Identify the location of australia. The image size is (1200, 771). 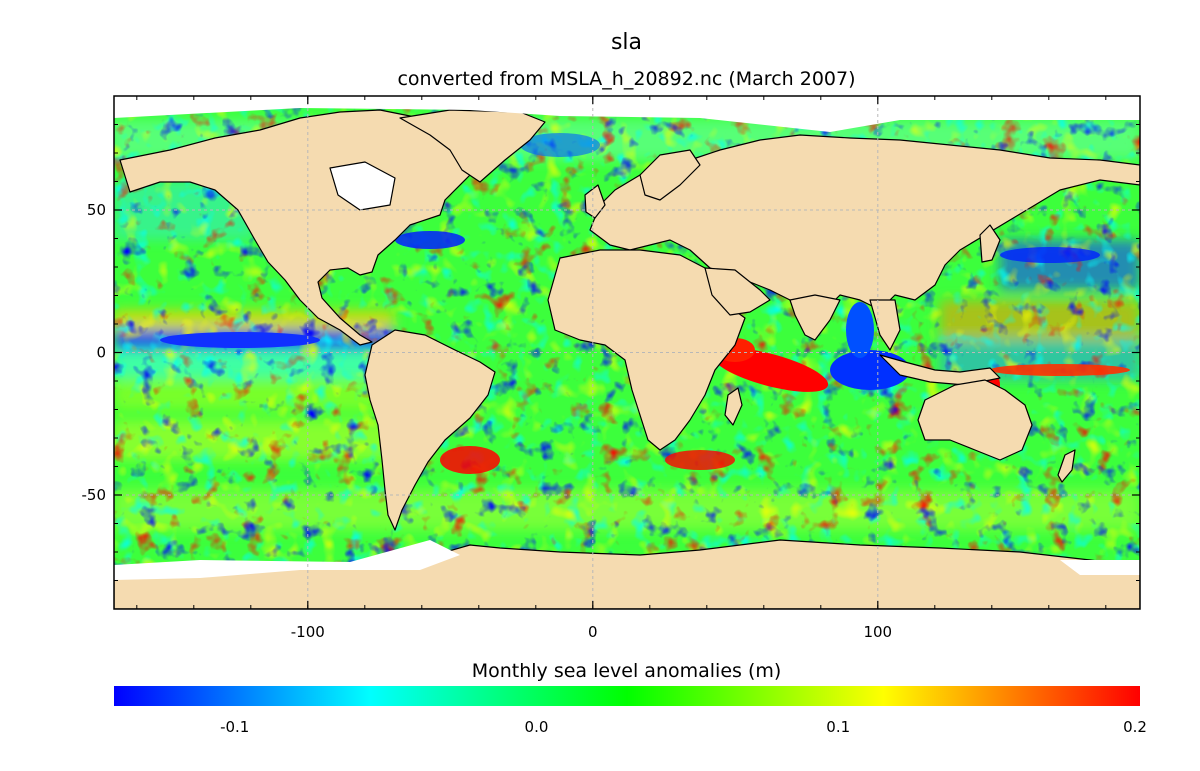
(975, 420).